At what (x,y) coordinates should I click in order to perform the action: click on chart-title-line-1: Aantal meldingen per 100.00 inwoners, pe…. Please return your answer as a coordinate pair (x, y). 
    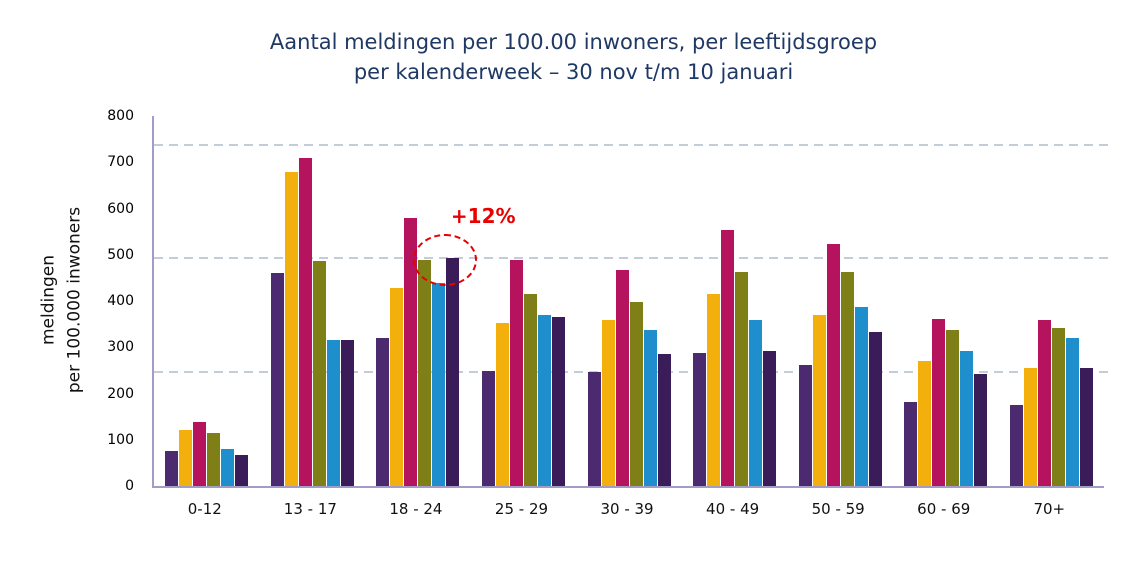
    Looking at the image, I should click on (573, 42).